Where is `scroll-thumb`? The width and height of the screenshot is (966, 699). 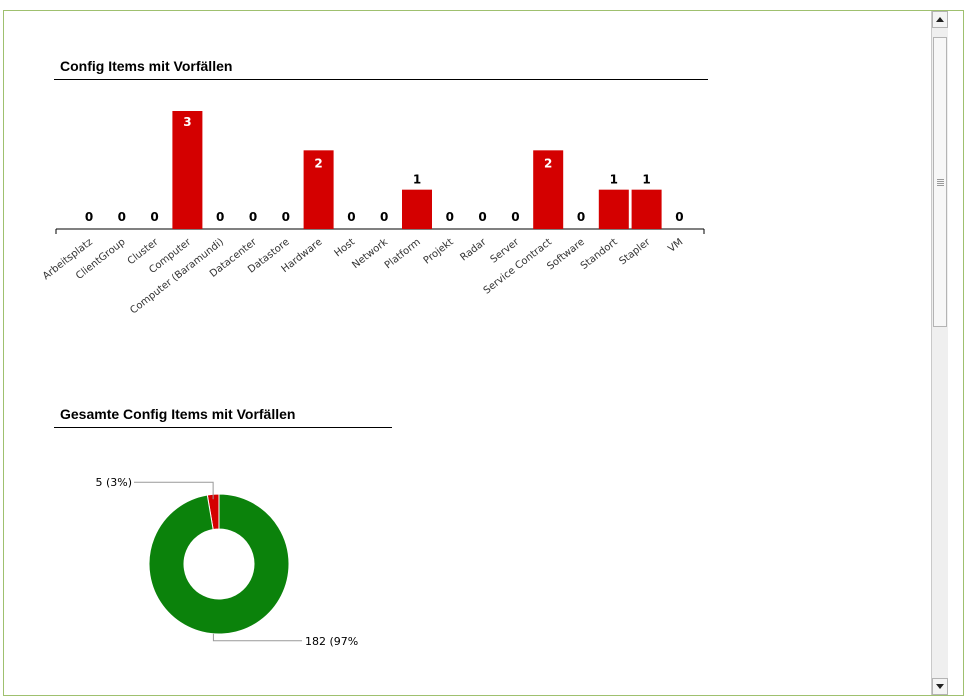 scroll-thumb is located at coordinates (940, 182).